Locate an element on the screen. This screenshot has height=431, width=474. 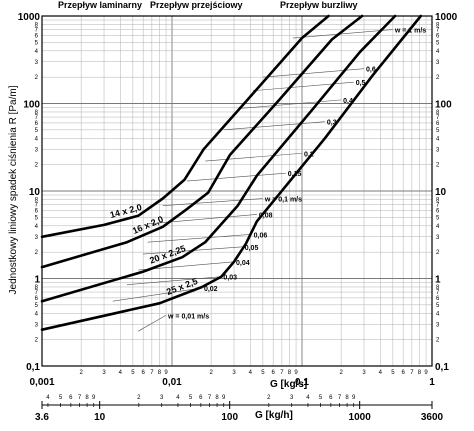
x-tick-label: 0,01 is located at coordinates (172, 382).